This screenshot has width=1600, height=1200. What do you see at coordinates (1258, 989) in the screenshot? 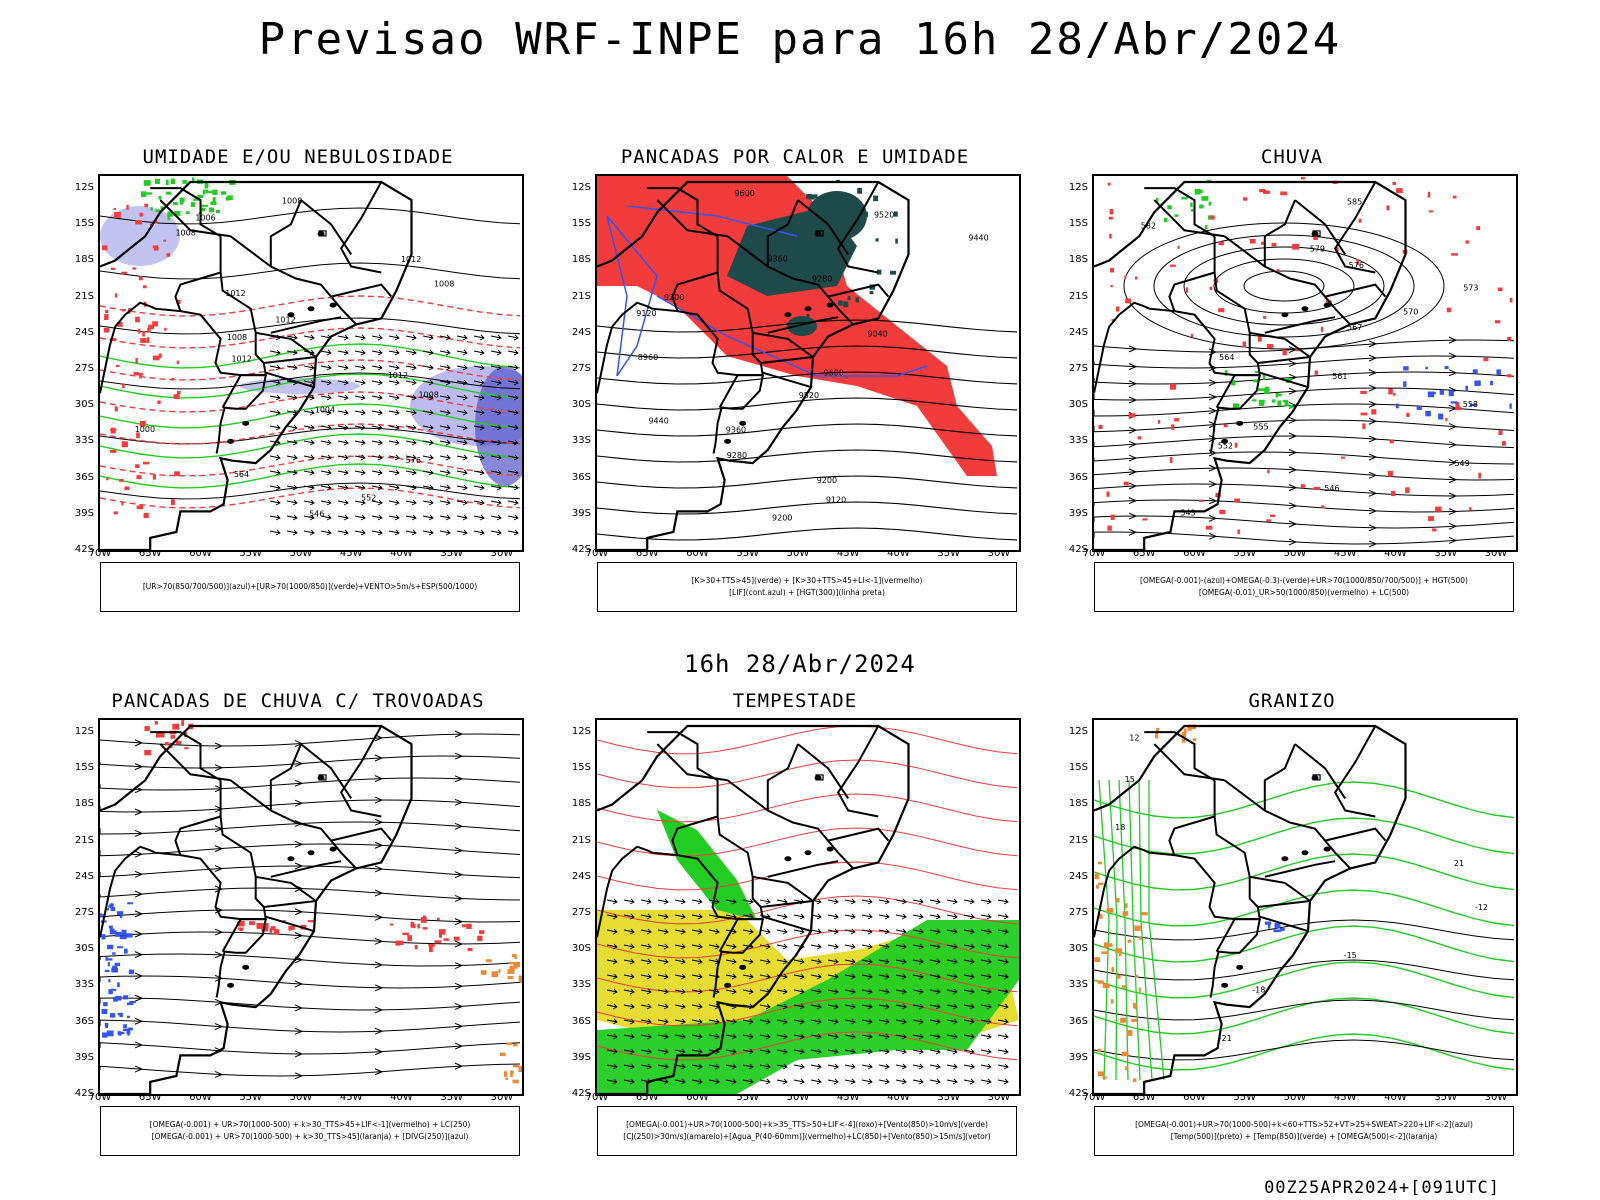
I see `contour-label: -18` at bounding box center [1258, 989].